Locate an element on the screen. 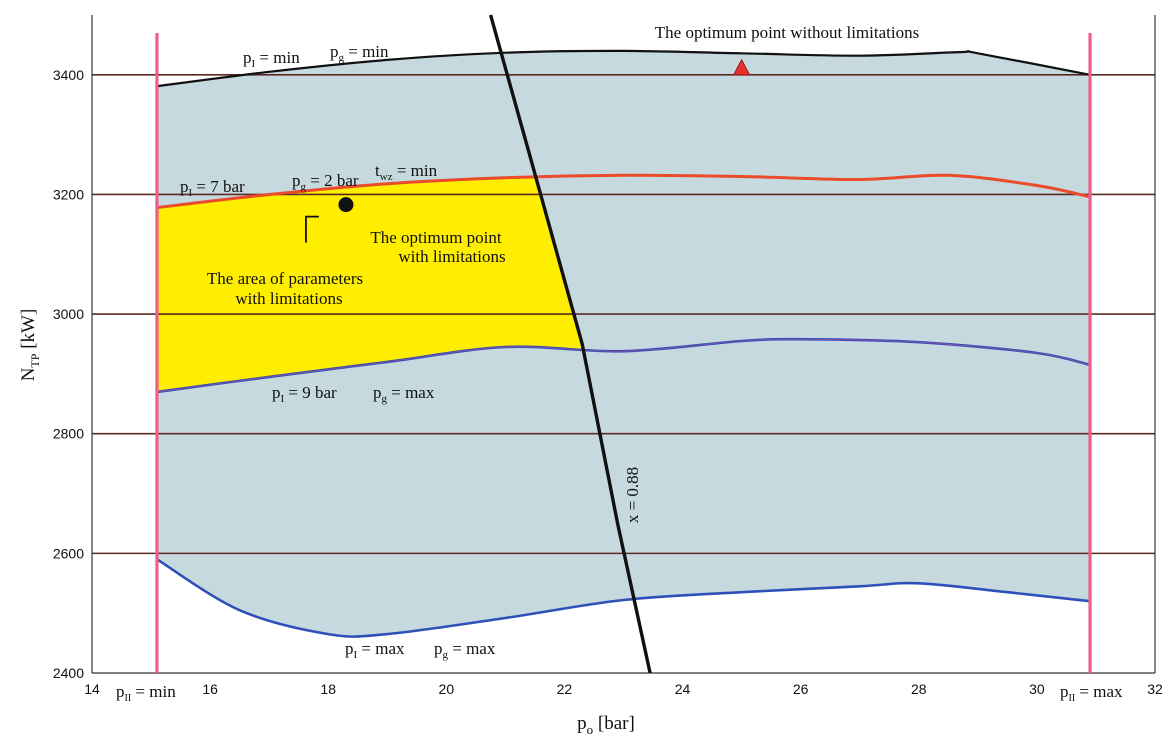 The width and height of the screenshot is (1167, 735). y-tick-label: 3400 is located at coordinates (68, 75).